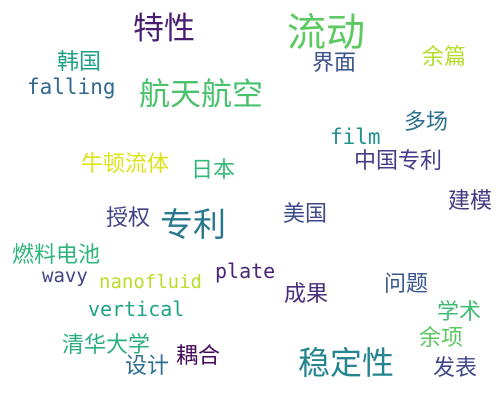  Describe the element at coordinates (106, 345) in the screenshot. I see `word-qinghua-daxue: 清华大学` at that location.